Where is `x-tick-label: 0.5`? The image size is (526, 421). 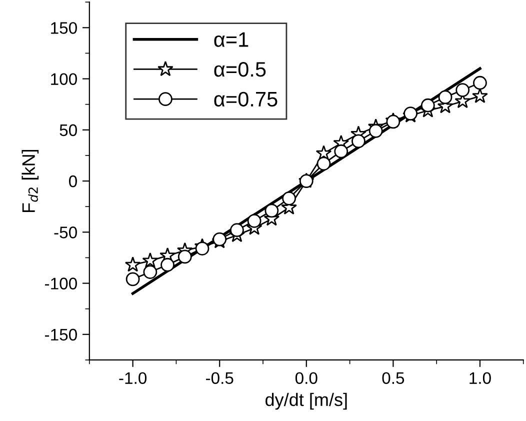
x-tick-label: 0.5 is located at coordinates (393, 378).